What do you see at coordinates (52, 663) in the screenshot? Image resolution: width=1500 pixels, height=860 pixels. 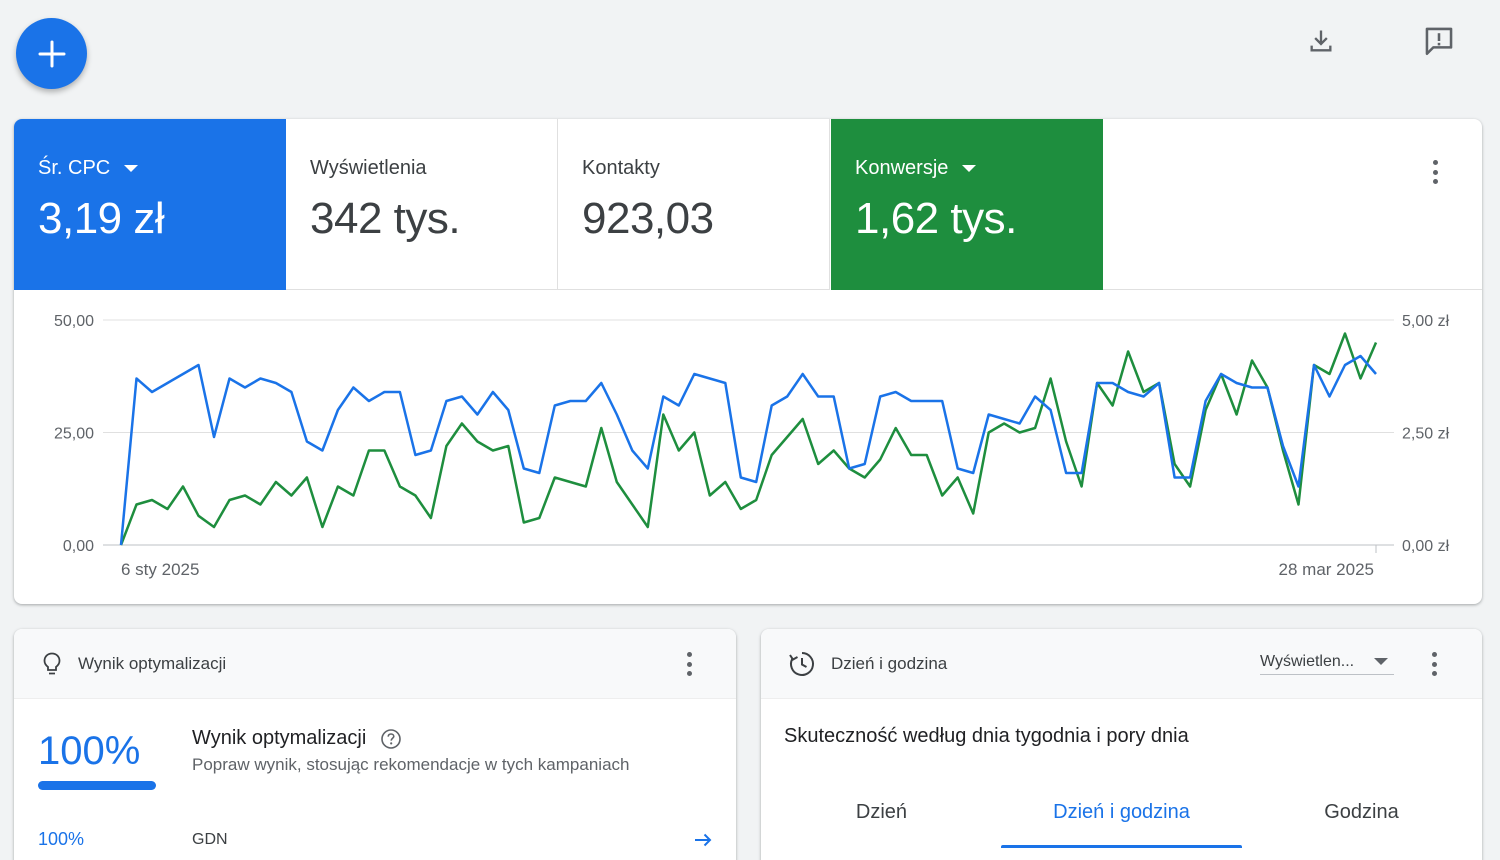 I see `lightbulb-icon` at bounding box center [52, 663].